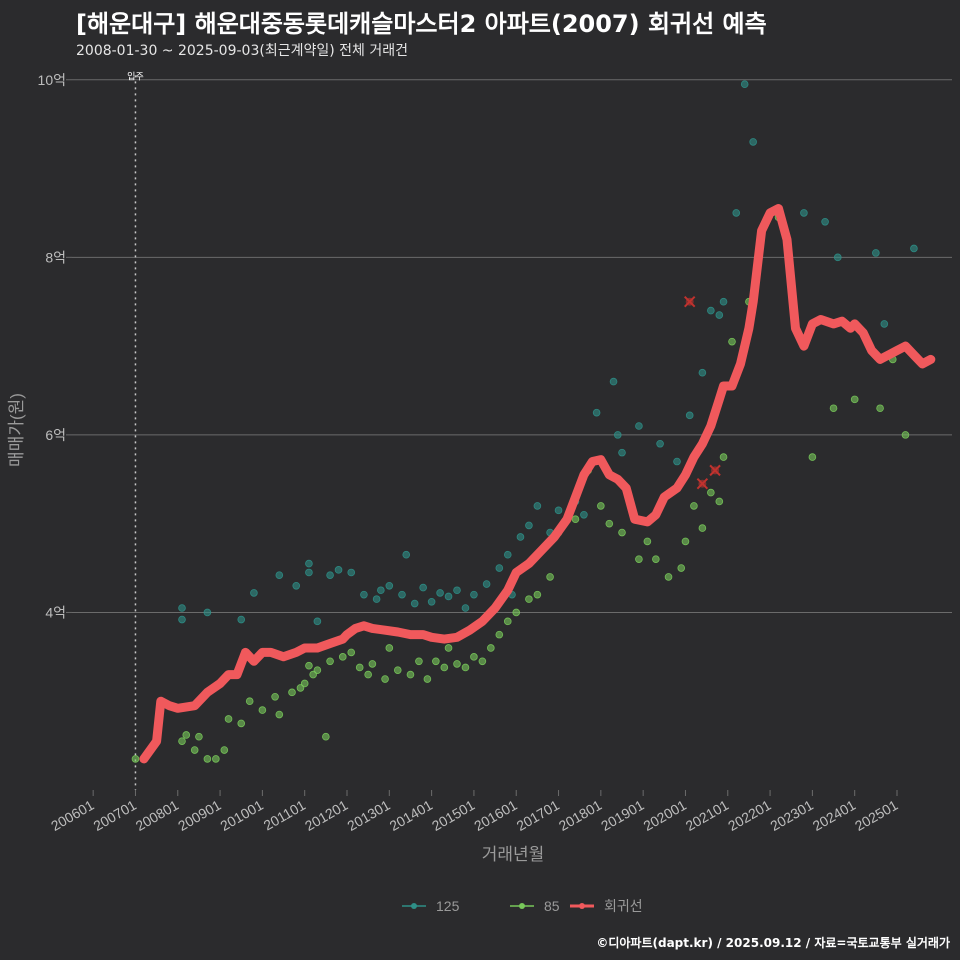  I want to click on y-tick-label: 10억, so click(52, 80).